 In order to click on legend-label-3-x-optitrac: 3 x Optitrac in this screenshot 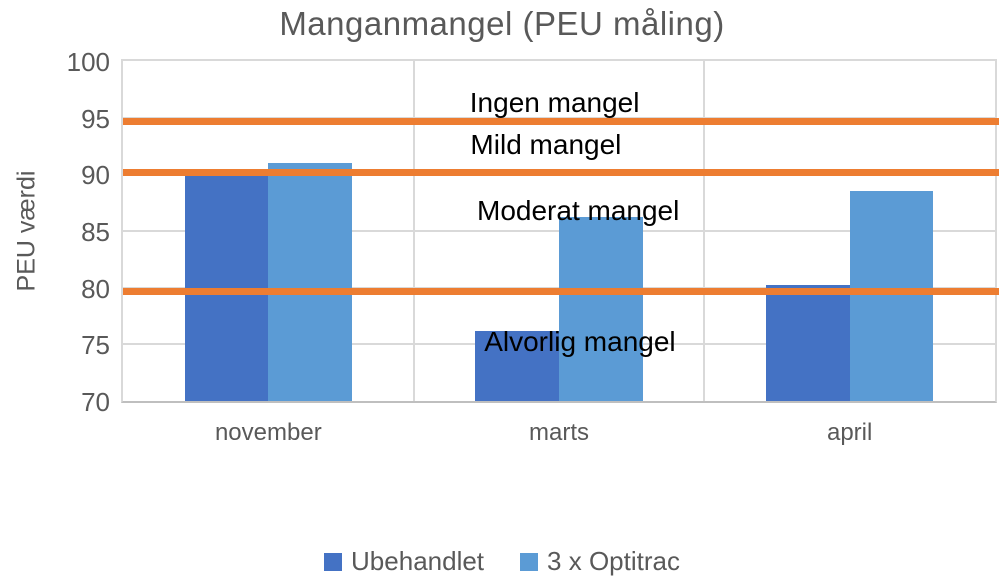, I will do `click(613, 561)`.